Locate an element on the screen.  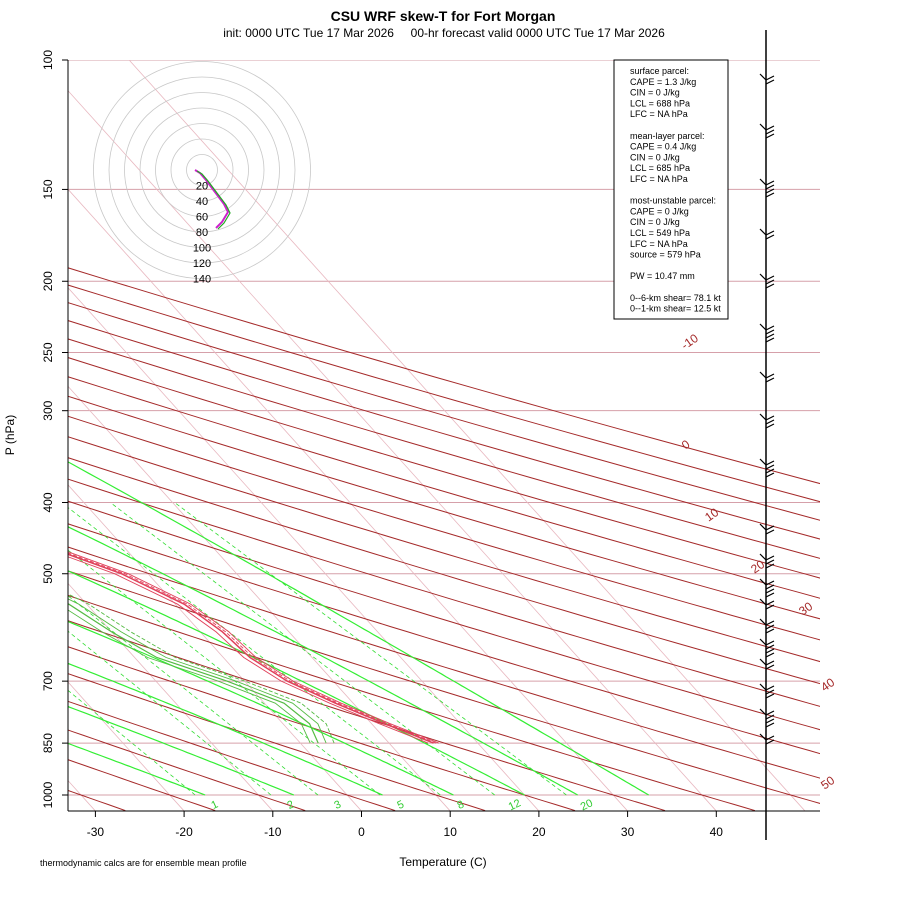
mixing-ratio-label: 1 is located at coordinates (214, 805).